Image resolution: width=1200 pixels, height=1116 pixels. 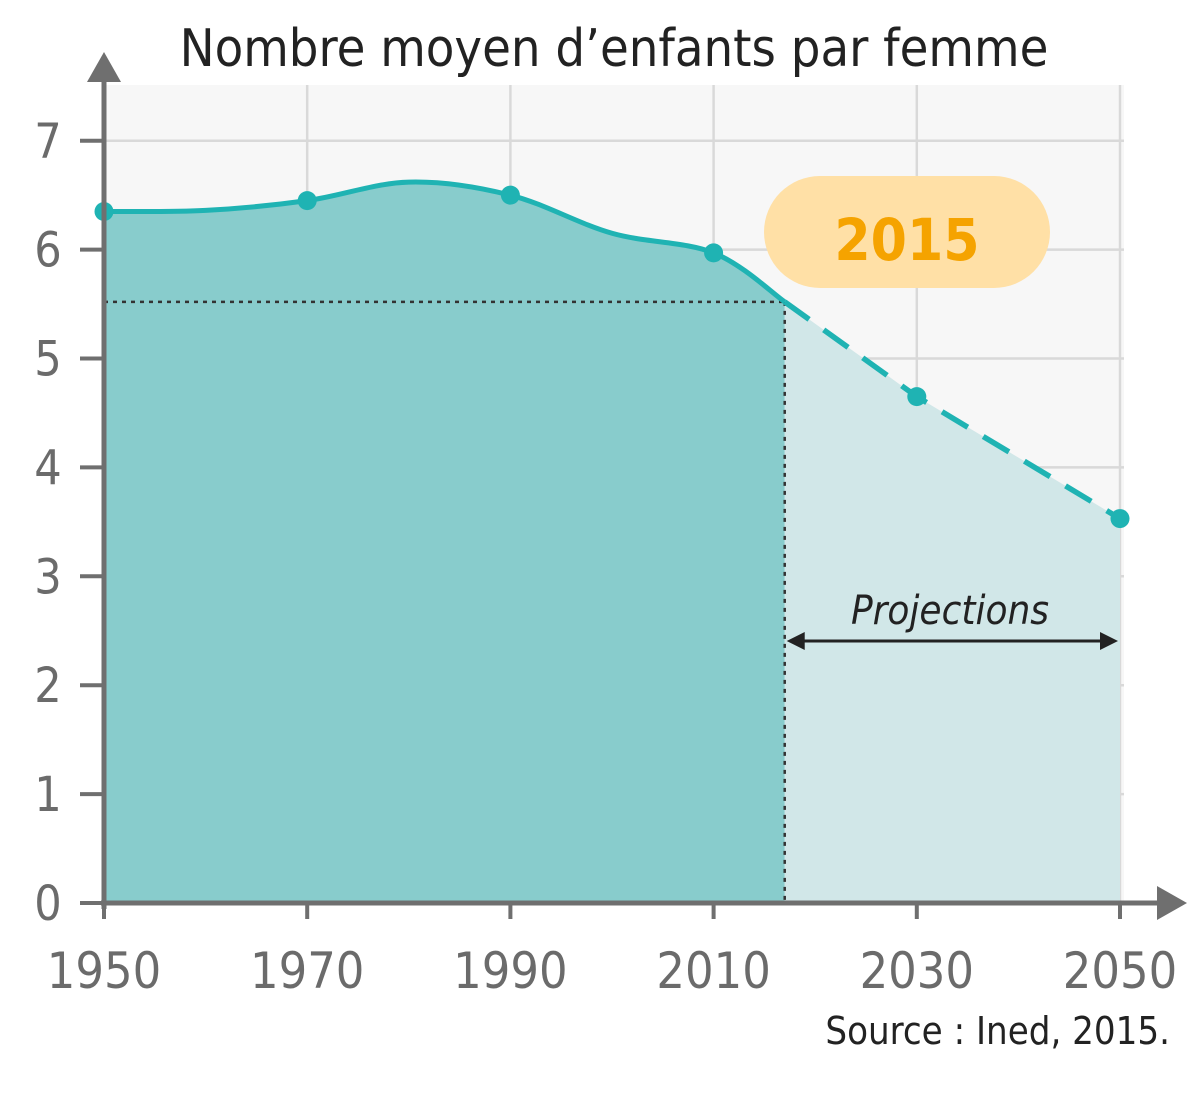 I want to click on y-tick-label: 4, so click(x=47, y=468).